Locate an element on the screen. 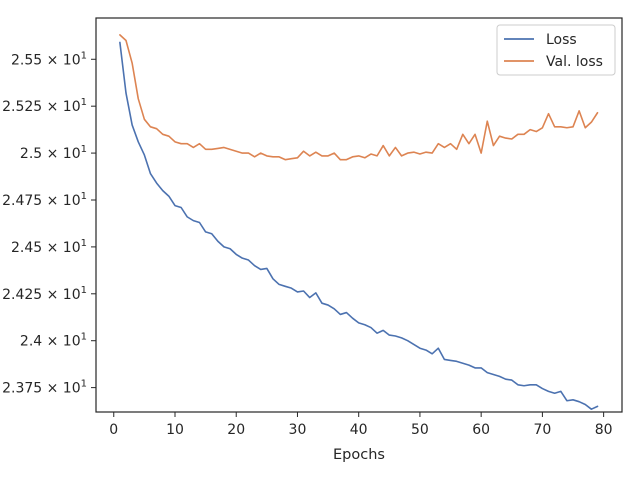 This screenshot has width=640, height=480. x-tick-label: 50 is located at coordinates (420, 430).